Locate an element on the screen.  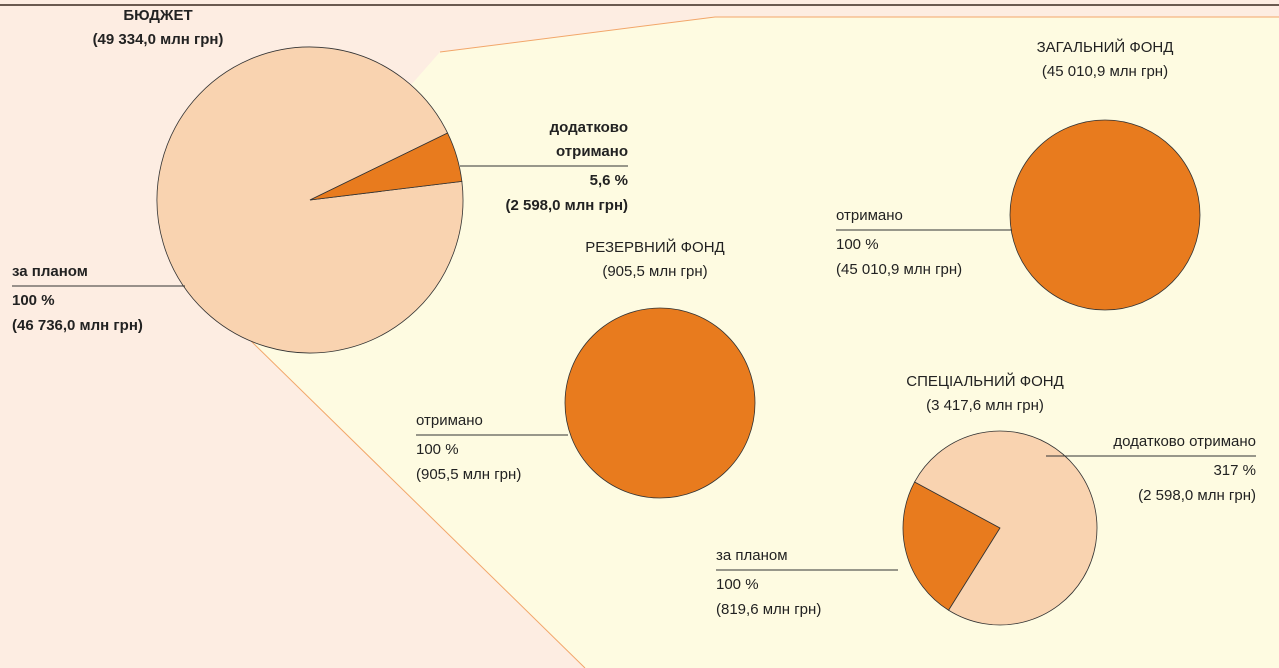
chart-subtitle: (49 334,0 млн грн) is located at coordinates (158, 39).